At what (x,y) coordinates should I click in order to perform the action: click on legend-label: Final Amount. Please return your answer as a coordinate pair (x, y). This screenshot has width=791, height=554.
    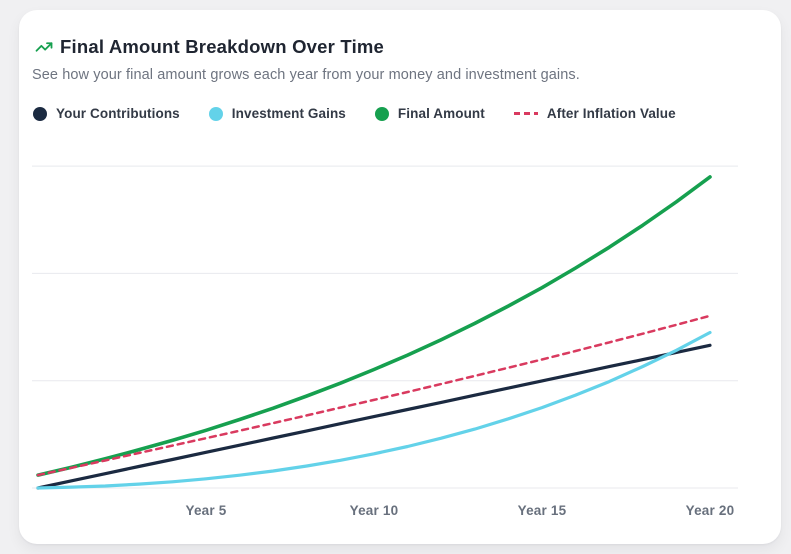
    Looking at the image, I should click on (441, 113).